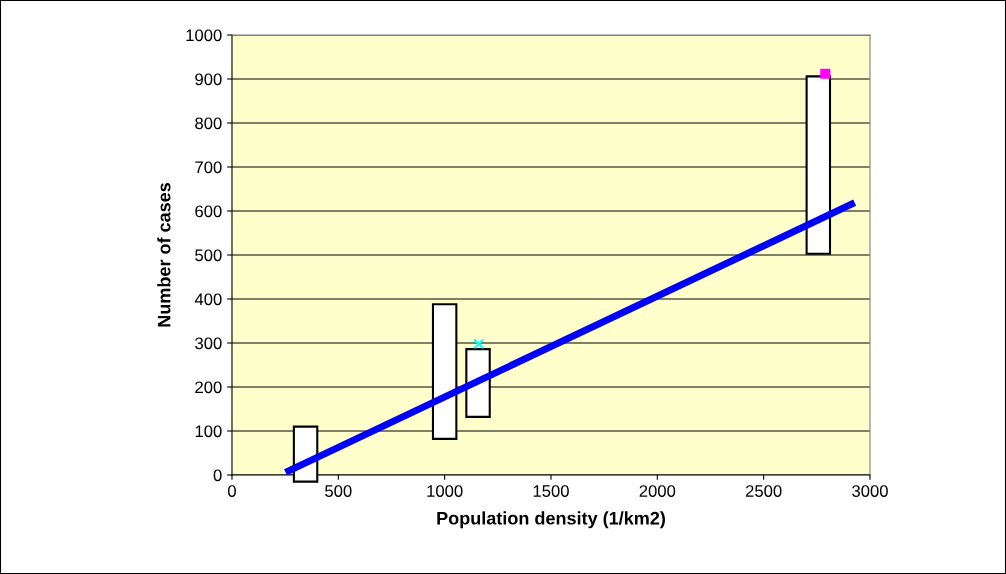  I want to click on y-tick-label: 500, so click(208, 255).